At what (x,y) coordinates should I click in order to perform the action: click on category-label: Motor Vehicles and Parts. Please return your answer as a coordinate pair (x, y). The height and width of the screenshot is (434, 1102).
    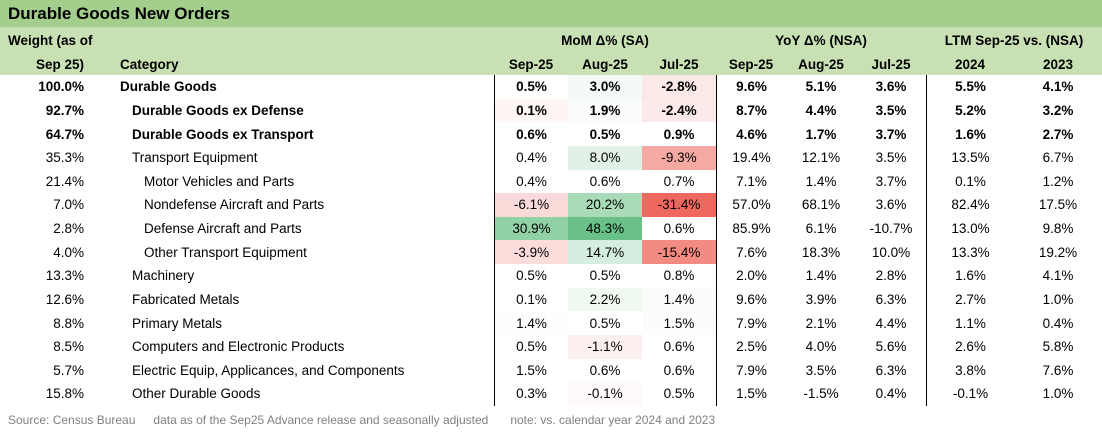
    Looking at the image, I should click on (219, 181).